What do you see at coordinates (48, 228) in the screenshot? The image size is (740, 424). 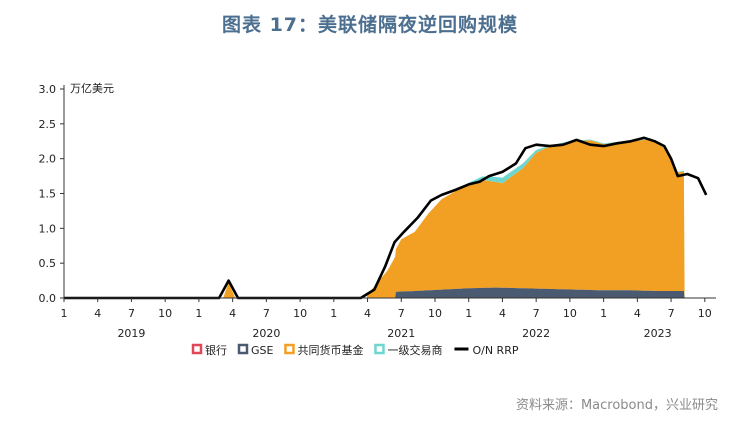 I see `y-tick-label: 1.0` at bounding box center [48, 228].